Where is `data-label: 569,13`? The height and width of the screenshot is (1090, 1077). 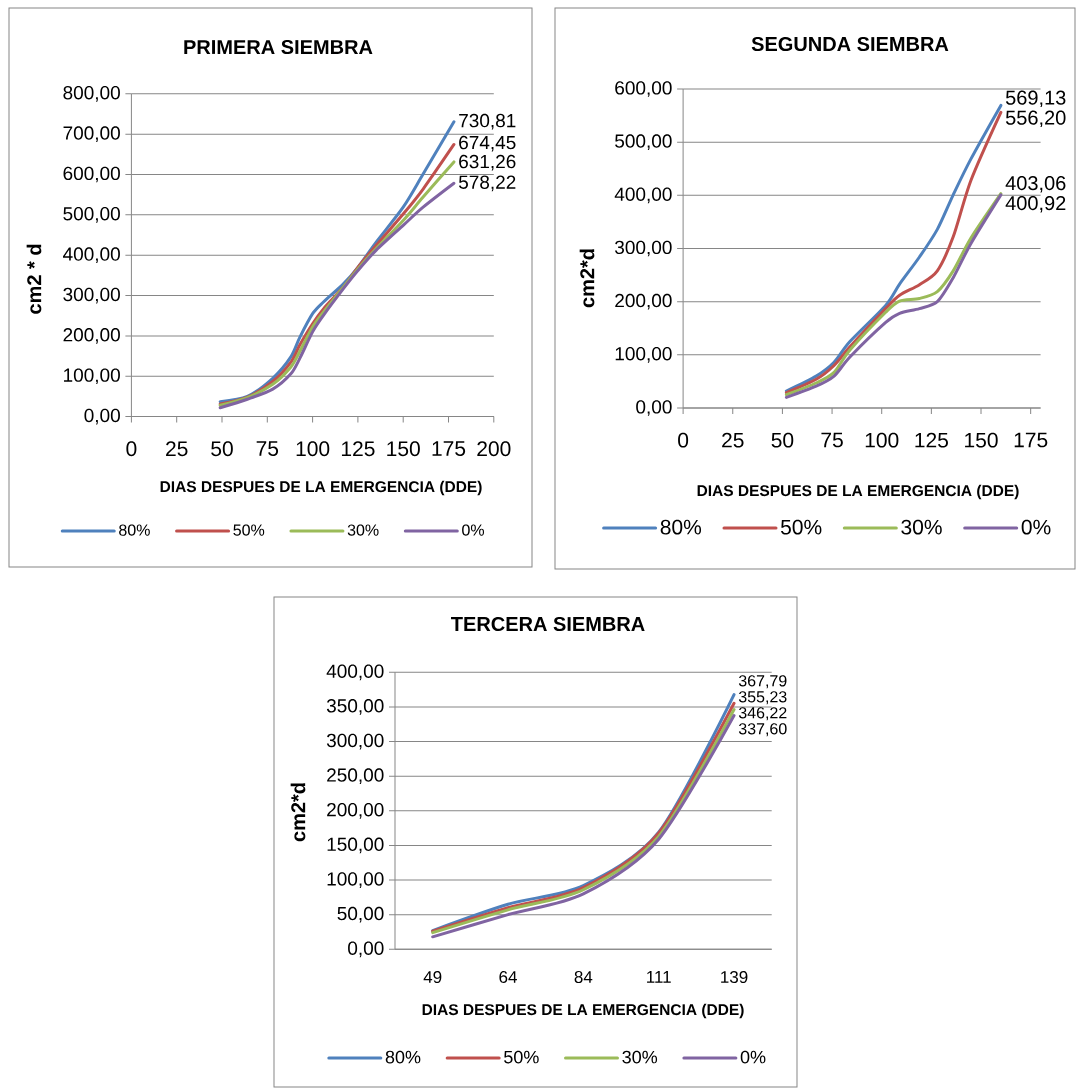
data-label: 569,13 is located at coordinates (1035, 99).